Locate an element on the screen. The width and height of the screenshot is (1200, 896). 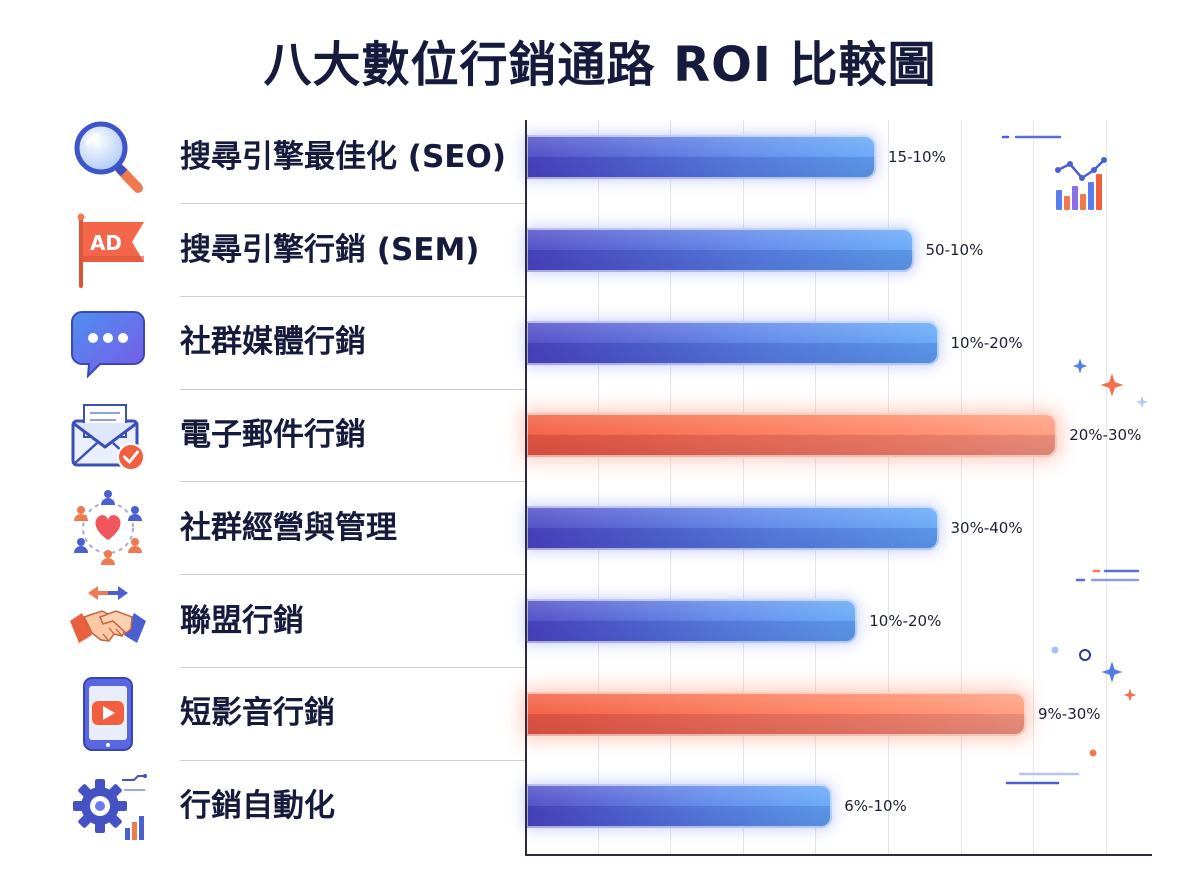
channel-label: 短影音行銷 is located at coordinates (257, 713).